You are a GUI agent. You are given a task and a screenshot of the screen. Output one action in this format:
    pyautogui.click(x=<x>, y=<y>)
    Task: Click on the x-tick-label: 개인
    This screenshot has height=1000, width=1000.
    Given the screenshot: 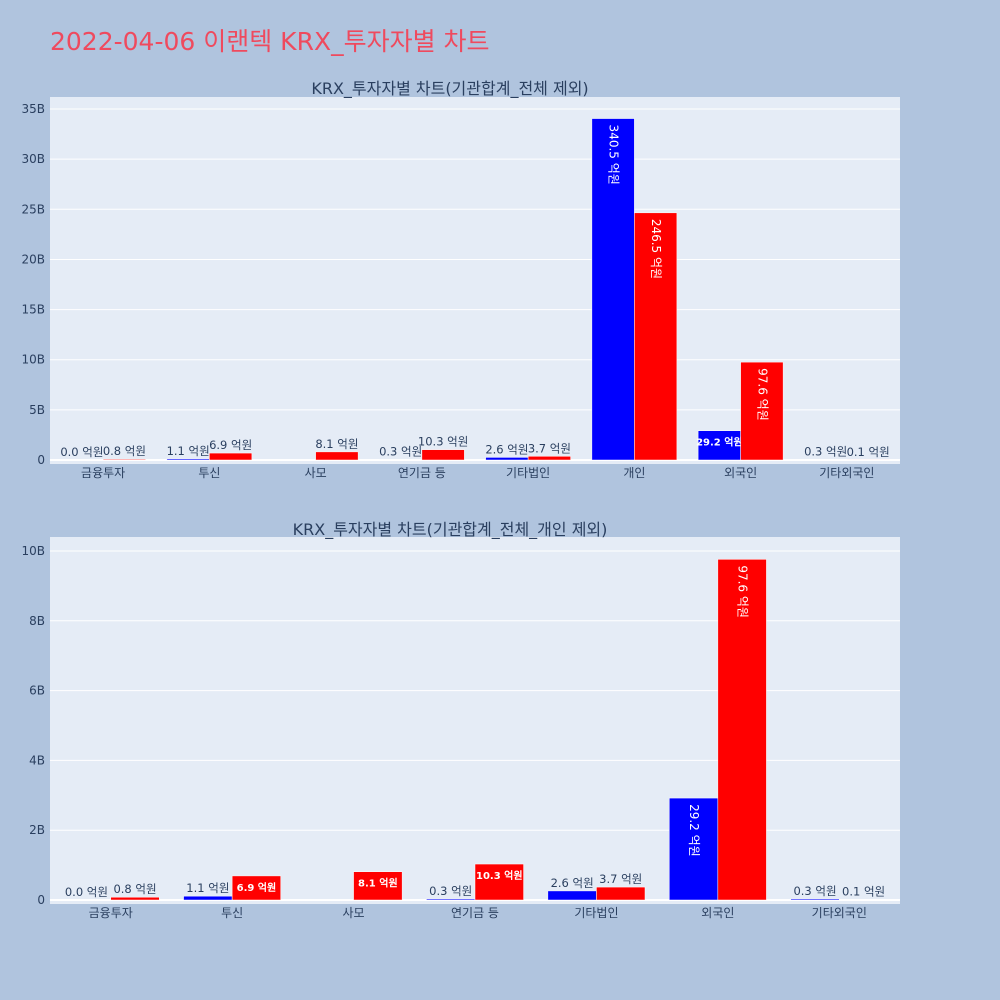 What is the action you would take?
    pyautogui.click(x=634, y=473)
    